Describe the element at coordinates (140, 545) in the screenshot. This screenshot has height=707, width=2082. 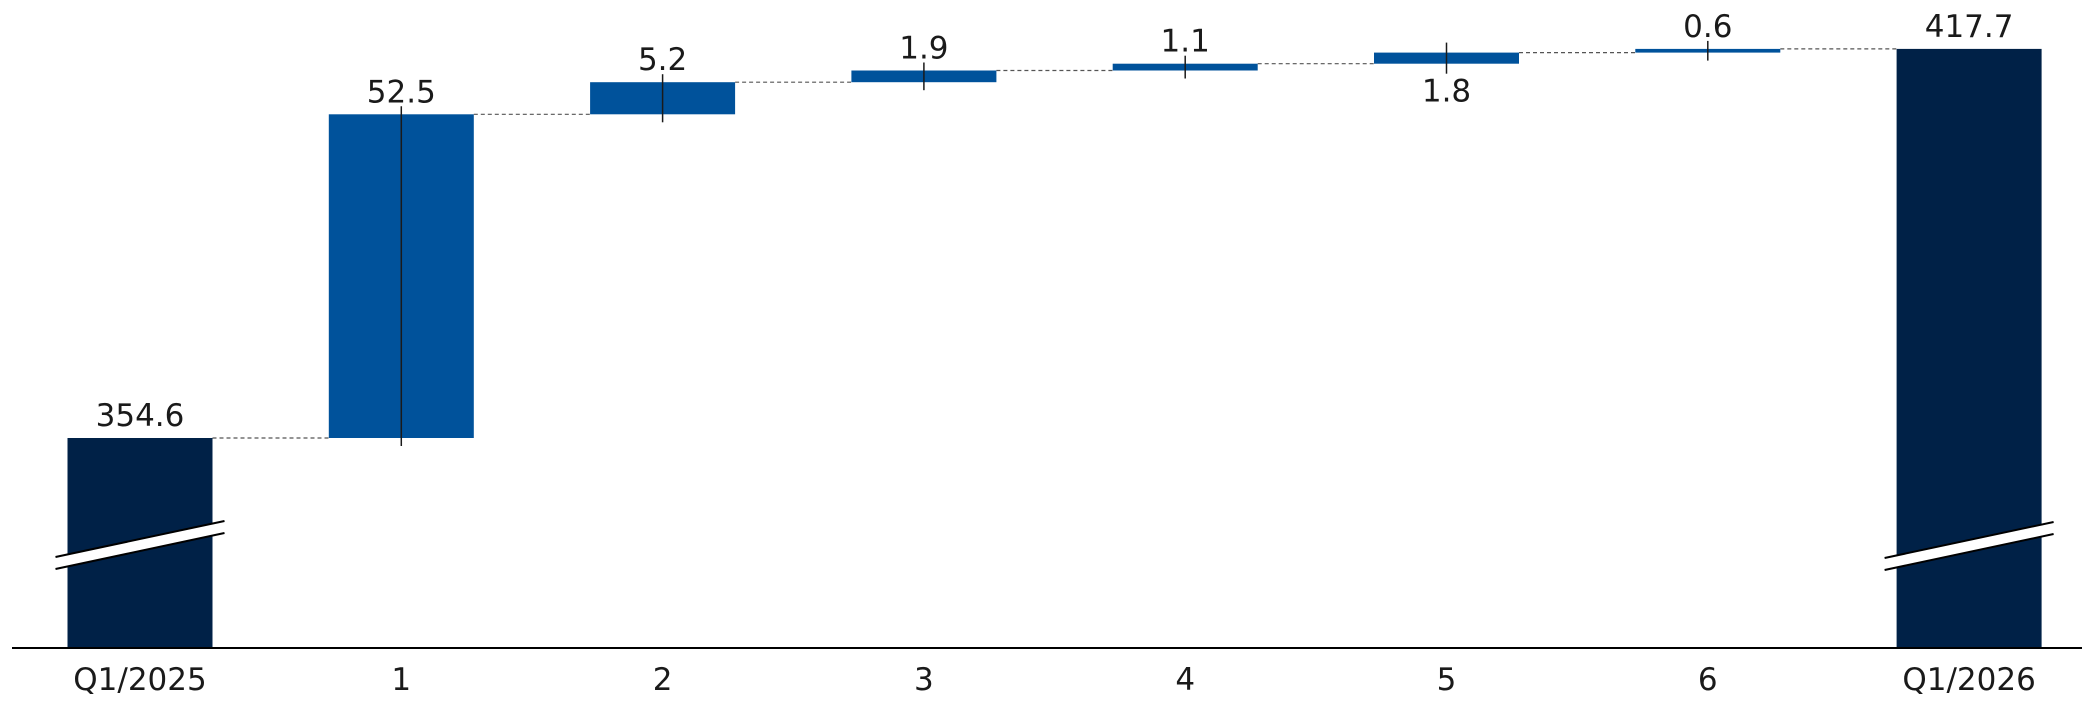
I see `axis-break-Q1/2025` at that location.